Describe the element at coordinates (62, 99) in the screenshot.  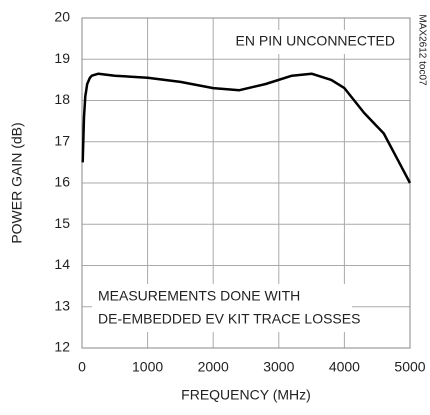
I see `y-tick-label: 18` at that location.